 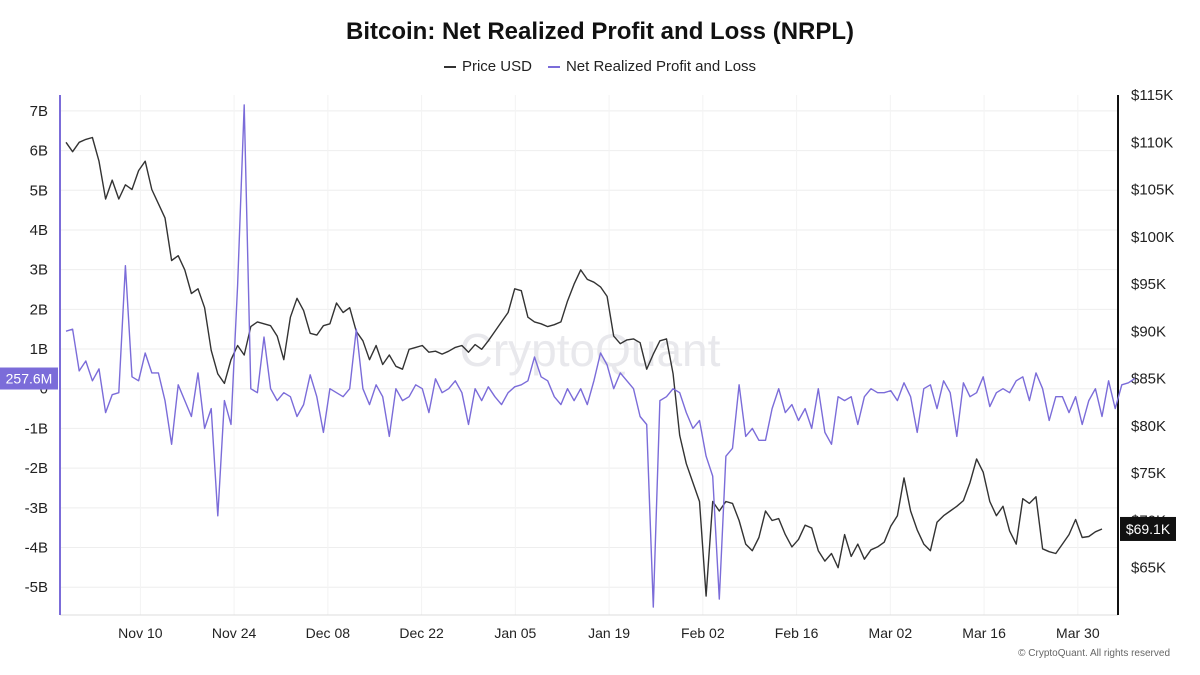 What do you see at coordinates (590, 350) in the screenshot?
I see `watermark: CryptoQuant` at bounding box center [590, 350].